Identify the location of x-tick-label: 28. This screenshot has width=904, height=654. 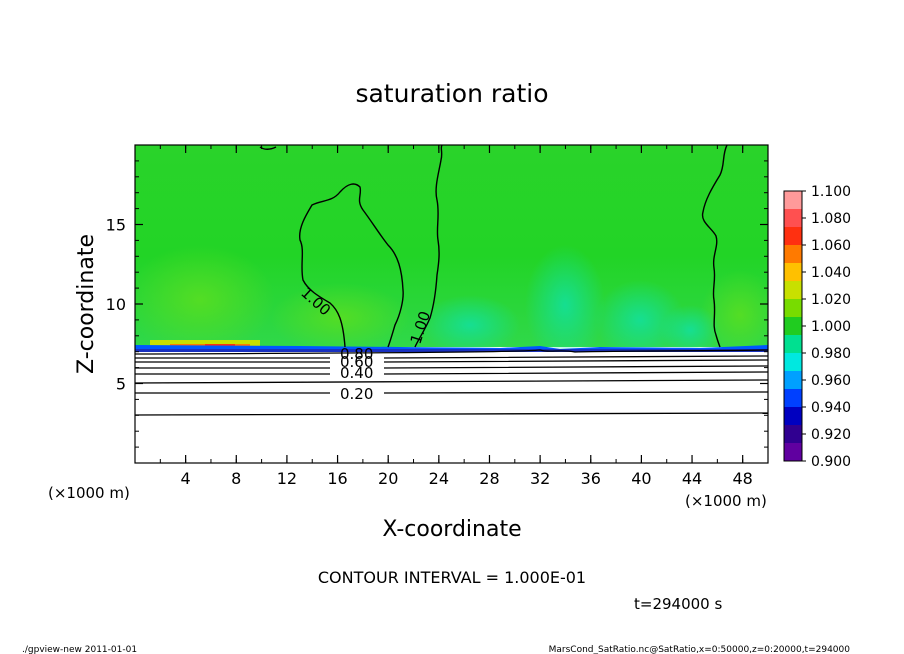
(489, 478).